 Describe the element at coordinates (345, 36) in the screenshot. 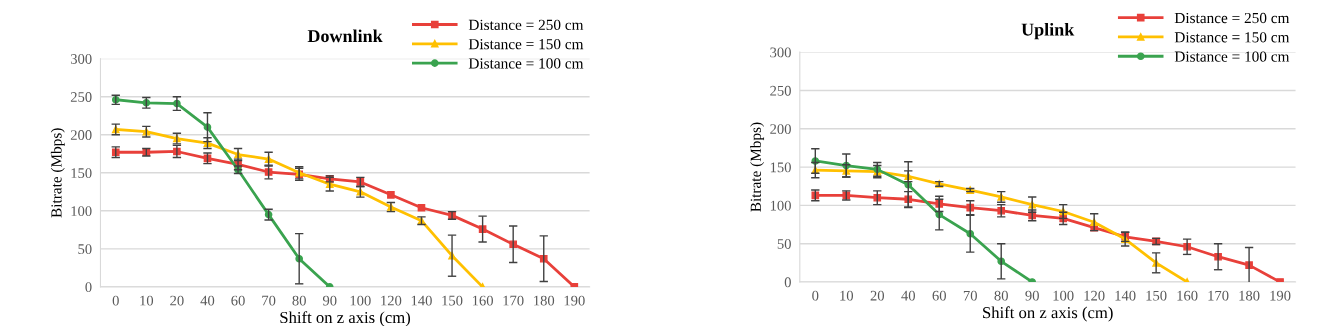

I see `chart-title: Downlink` at that location.